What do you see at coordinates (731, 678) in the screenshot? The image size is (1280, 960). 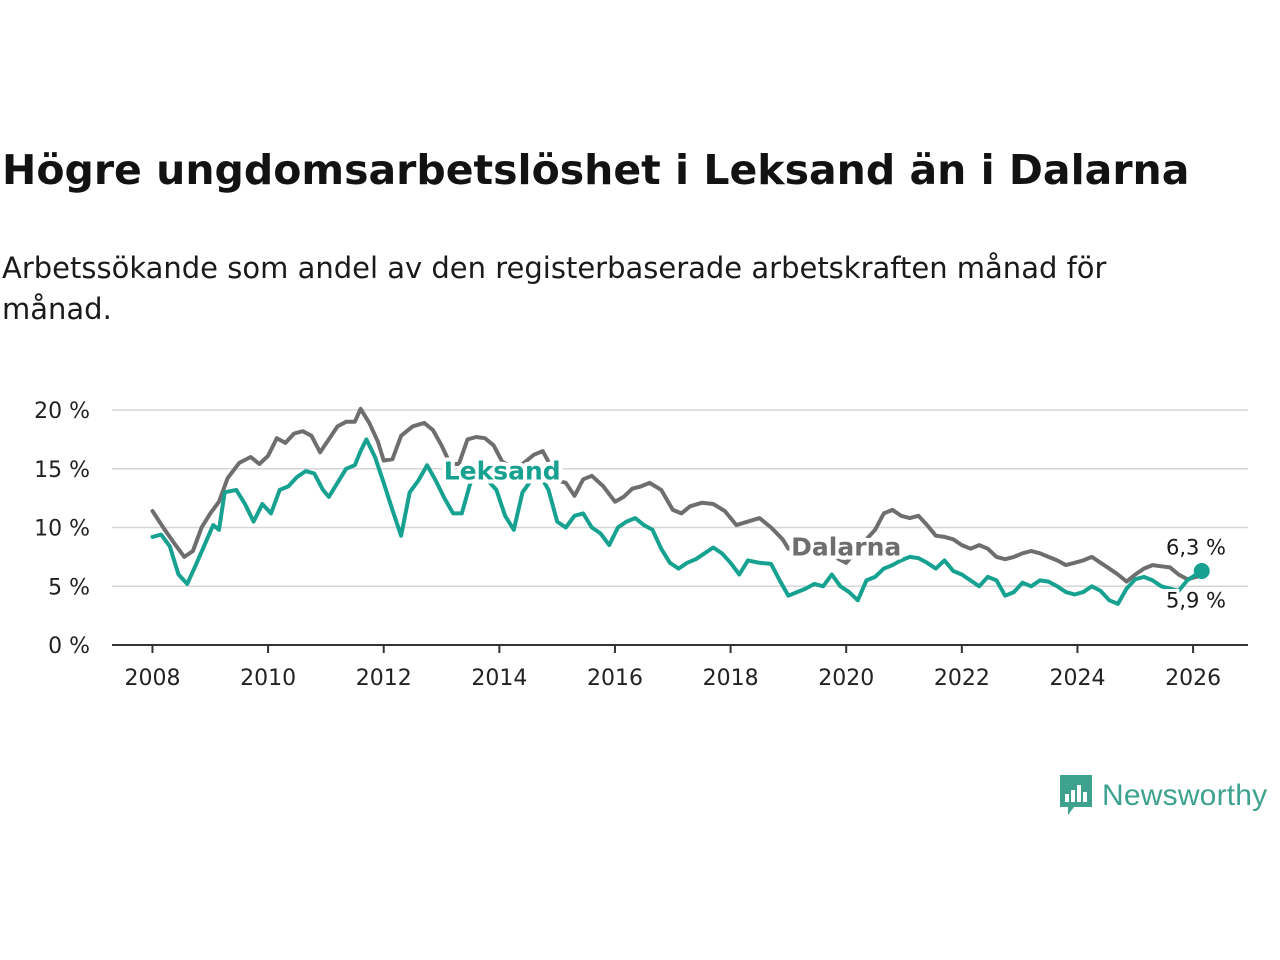 I see `x-tick-label: 2018` at bounding box center [731, 678].